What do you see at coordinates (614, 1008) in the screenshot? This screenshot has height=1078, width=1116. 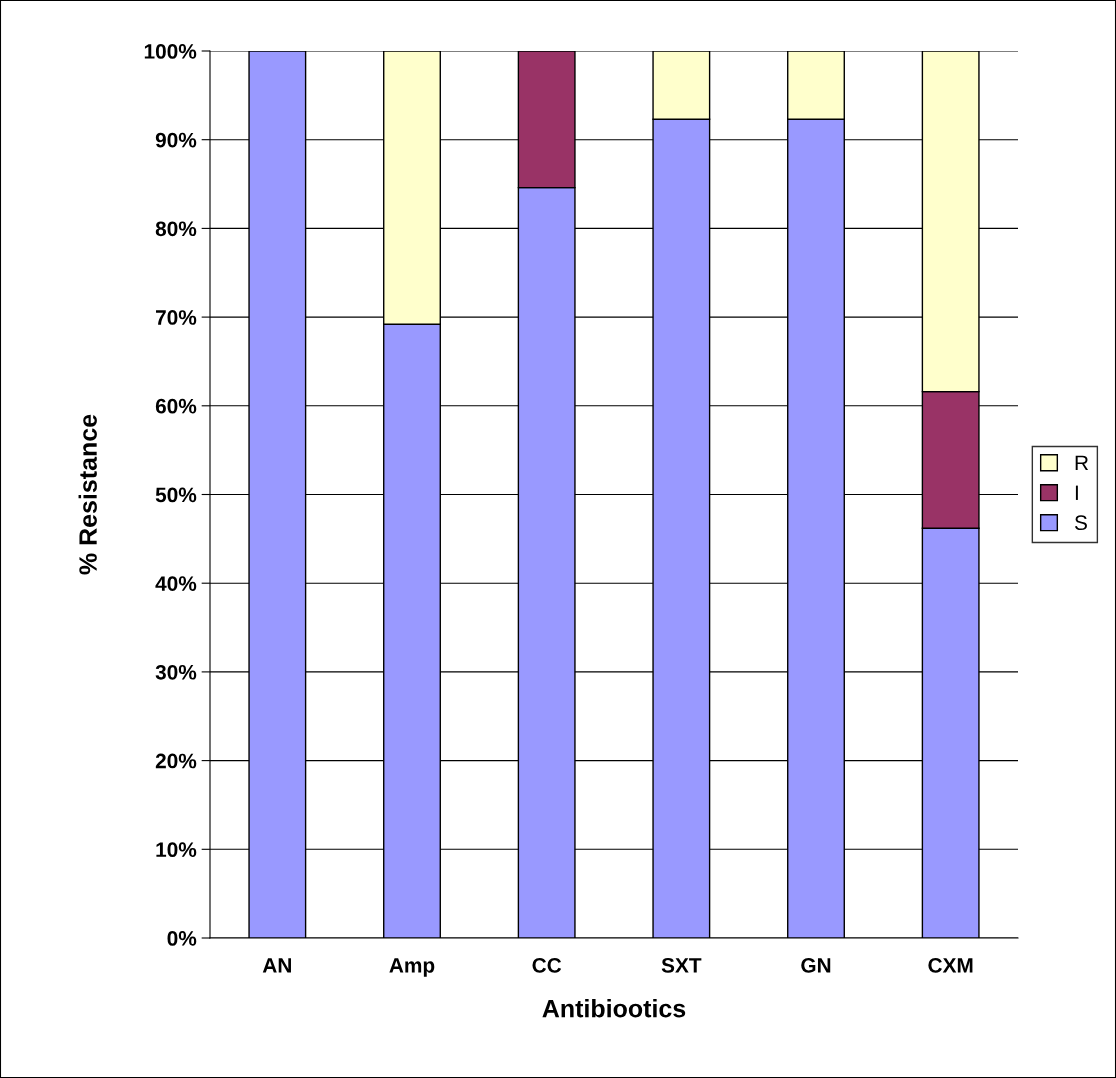 I see `x-axis-title: Antibiootics` at bounding box center [614, 1008].